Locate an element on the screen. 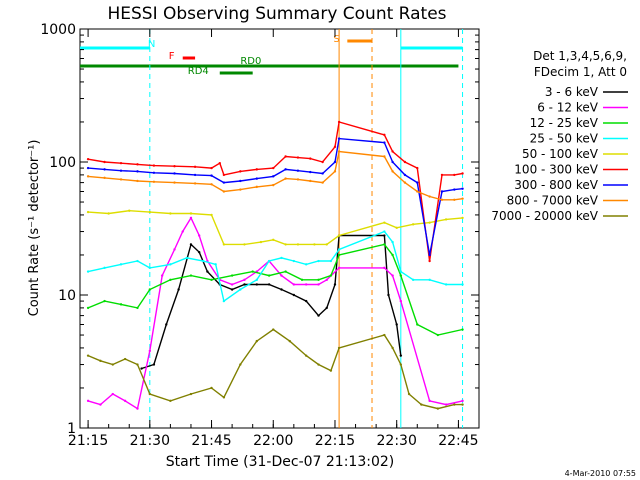 The width and height of the screenshot is (640, 480). flag-label-rd4: RD4 is located at coordinates (198, 71).